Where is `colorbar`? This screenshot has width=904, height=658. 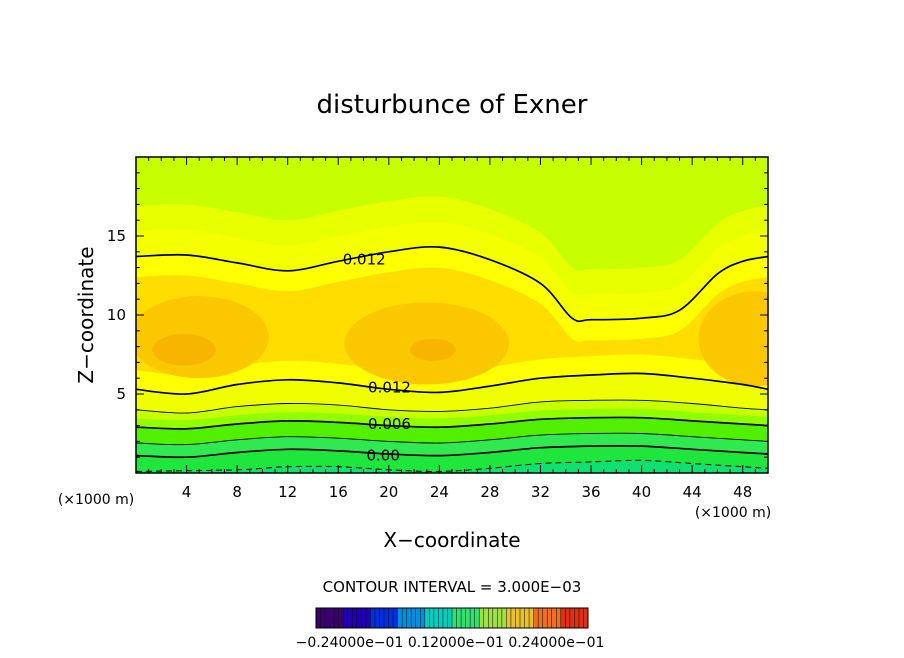 colorbar is located at coordinates (452, 618).